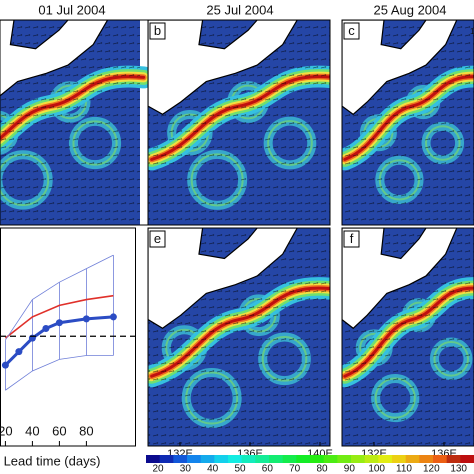  Describe the element at coordinates (239, 9) in the screenshot. I see `panel-title: 25 Jul 2004` at that location.